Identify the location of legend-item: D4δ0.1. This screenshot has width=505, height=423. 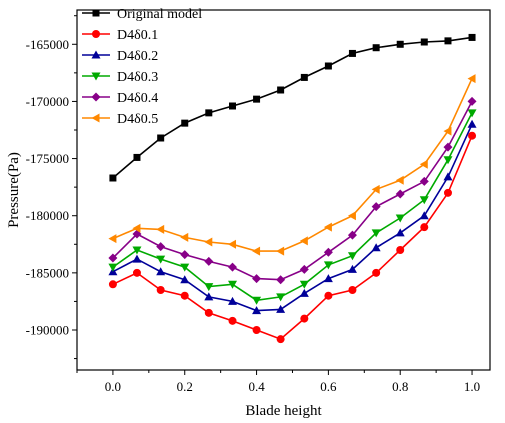
(120, 35).